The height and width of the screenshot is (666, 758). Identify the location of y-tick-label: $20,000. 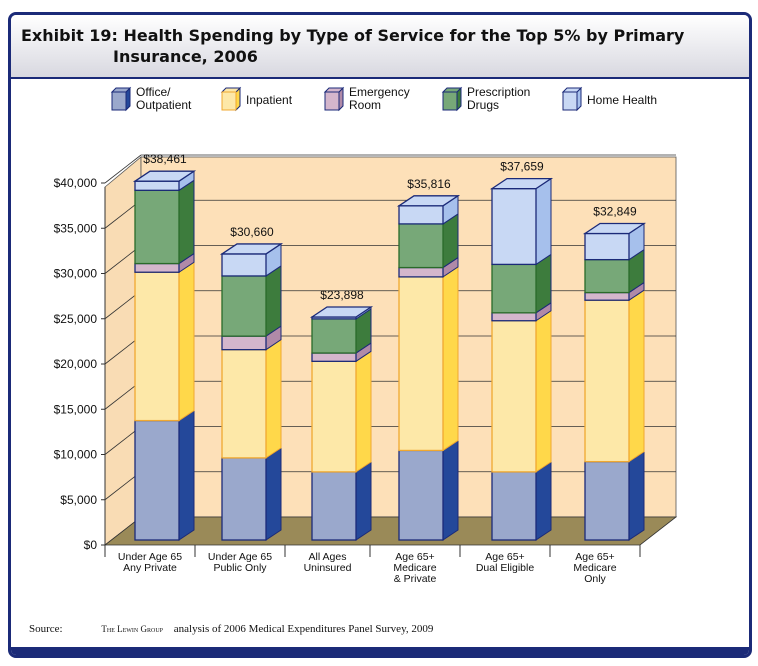
(76, 364).